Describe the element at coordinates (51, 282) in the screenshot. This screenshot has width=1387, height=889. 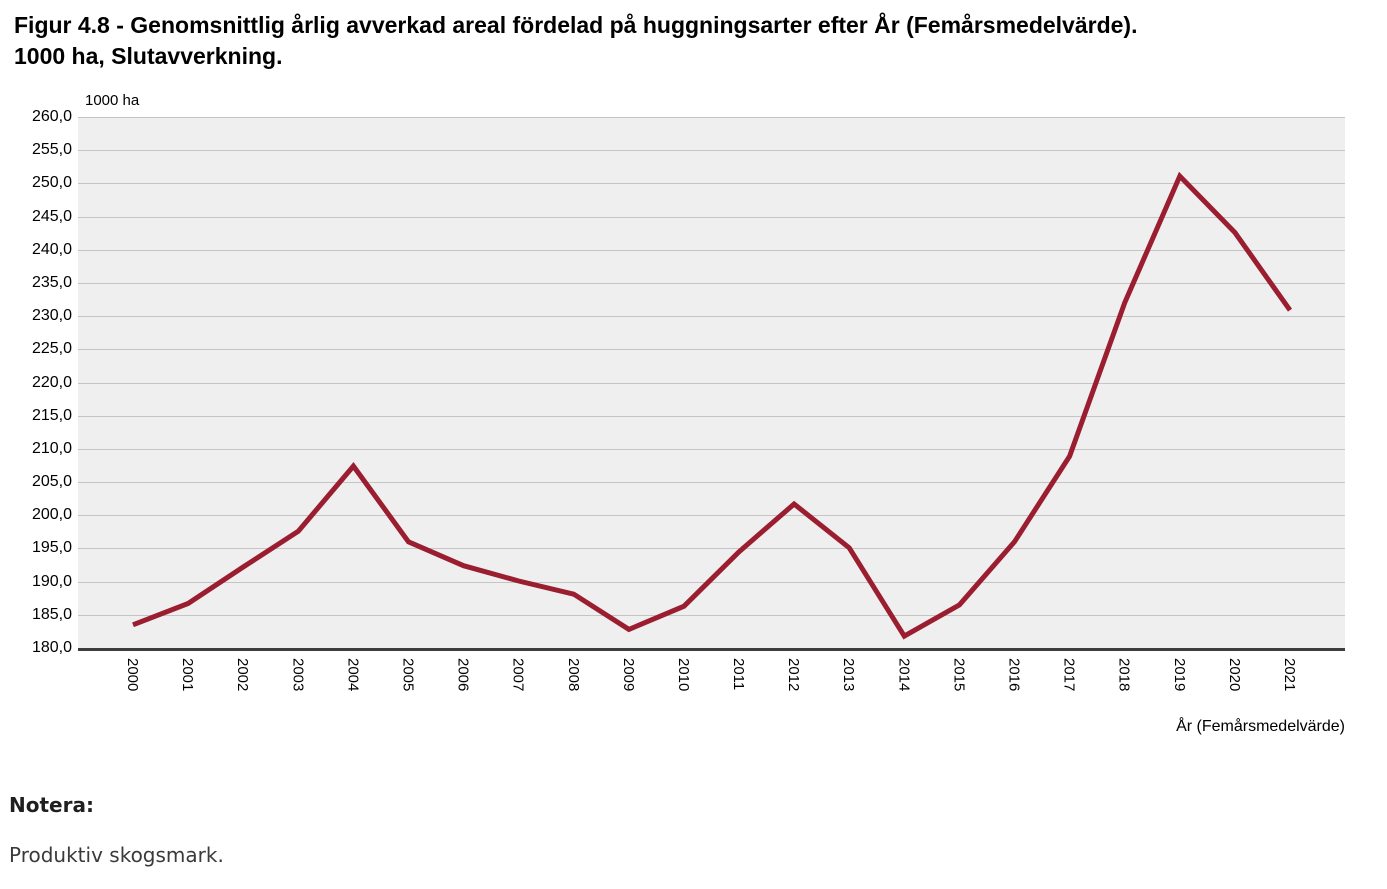
I see `y-axis-tick-label: 235,0` at that location.